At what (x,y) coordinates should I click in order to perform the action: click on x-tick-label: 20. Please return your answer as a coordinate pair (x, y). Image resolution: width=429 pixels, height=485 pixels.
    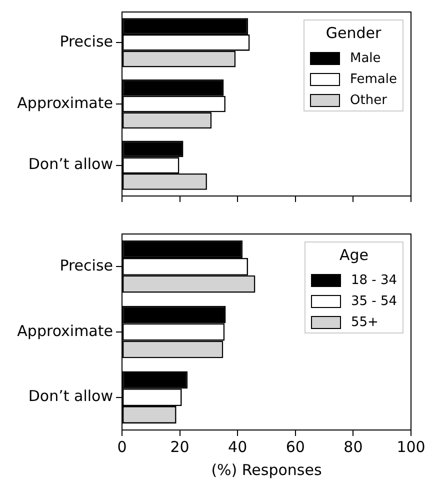
    Looking at the image, I should click on (180, 447).